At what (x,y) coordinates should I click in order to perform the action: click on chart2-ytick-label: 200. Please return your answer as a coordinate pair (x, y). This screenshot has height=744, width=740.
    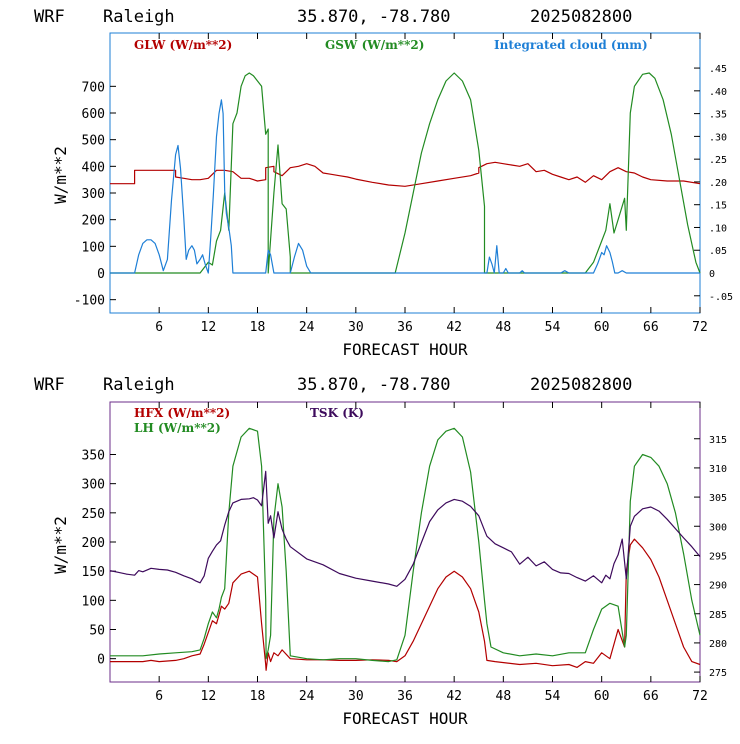
    Looking at the image, I should click on (93, 543).